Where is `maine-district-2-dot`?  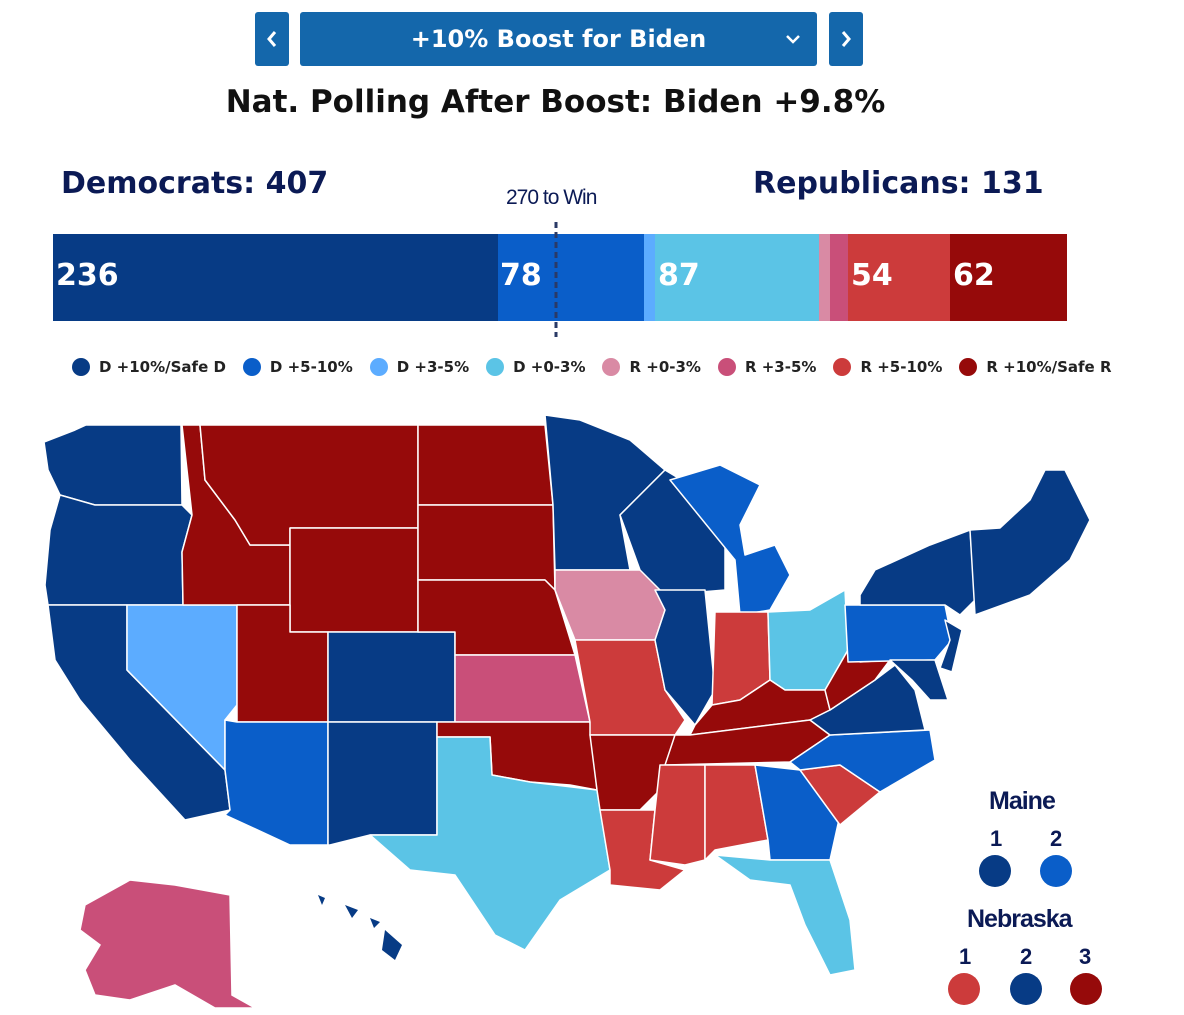
maine-district-2-dot is located at coordinates (1056, 871).